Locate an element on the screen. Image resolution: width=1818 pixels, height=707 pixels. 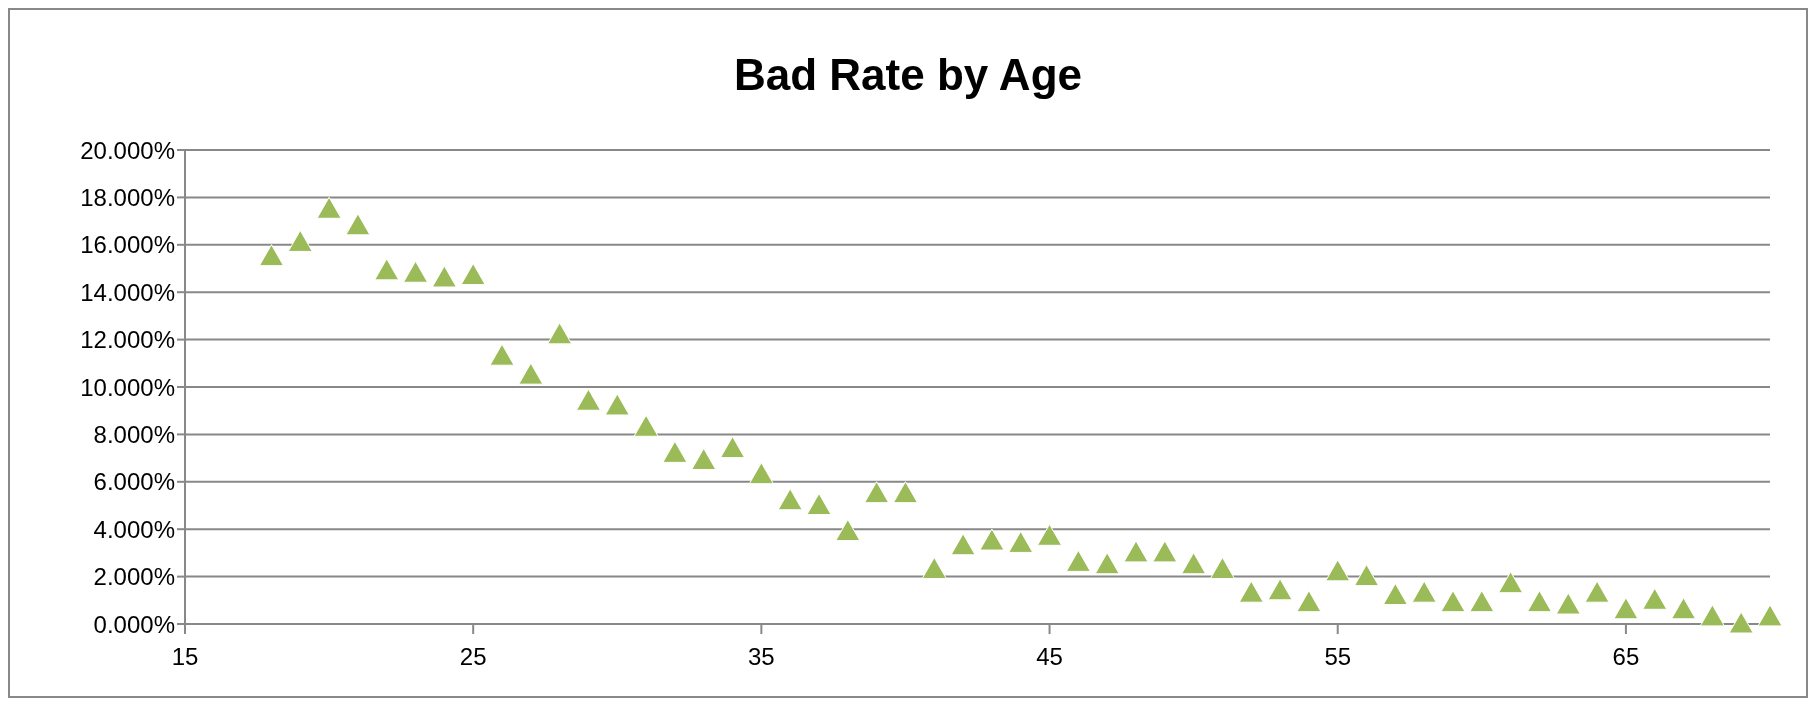
x-tick-label: 55 is located at coordinates (1338, 657).